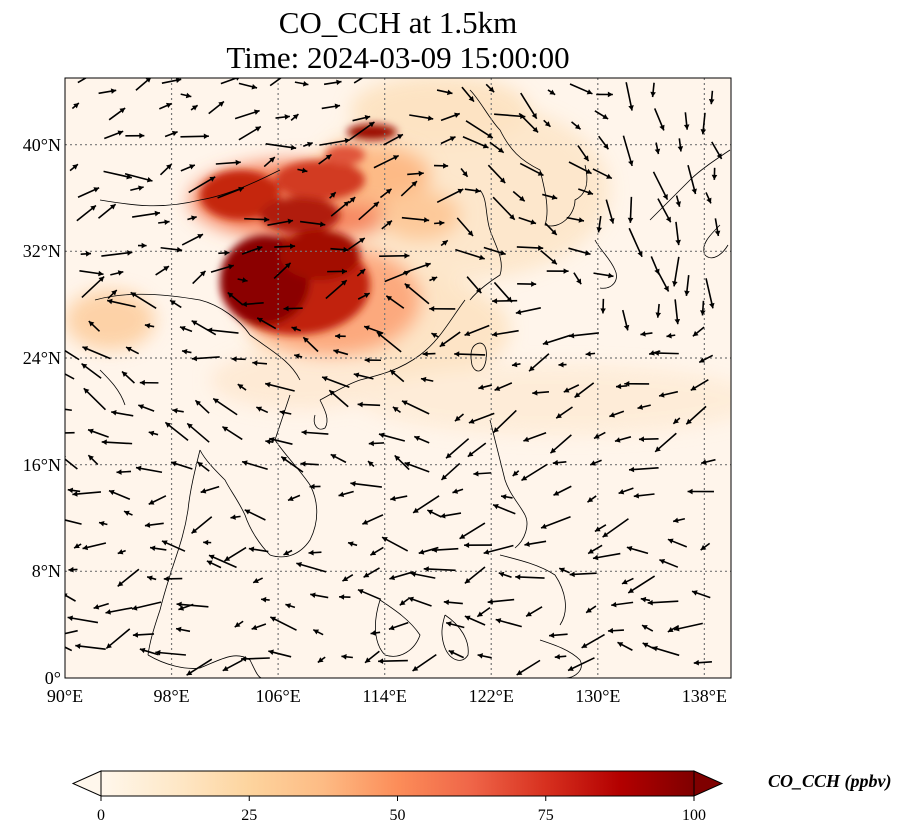 This screenshot has width=921, height=836. Describe the element at coordinates (52, 678) in the screenshot. I see `lat-tick-label: 0°` at that location.